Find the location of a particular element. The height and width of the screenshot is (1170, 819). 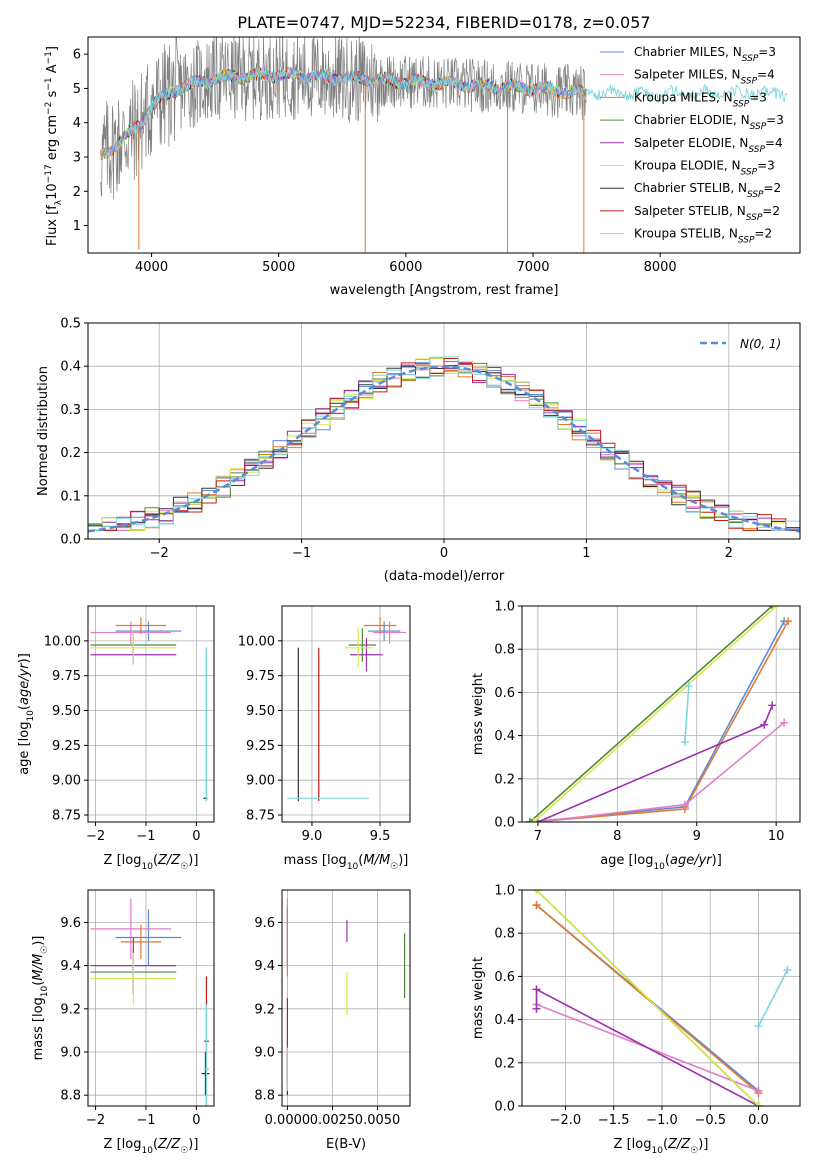

y-tick-label: 8.8 is located at coordinates (264, 1096).